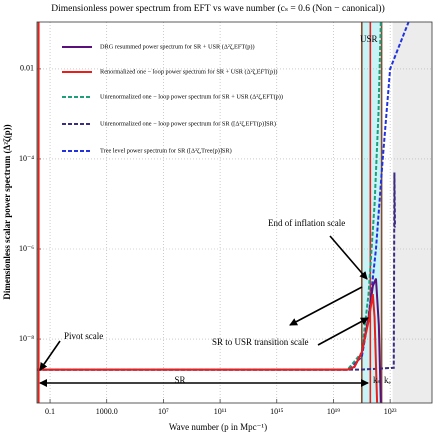  I want to click on annotation: SR to USR transition scale, so click(260, 342).